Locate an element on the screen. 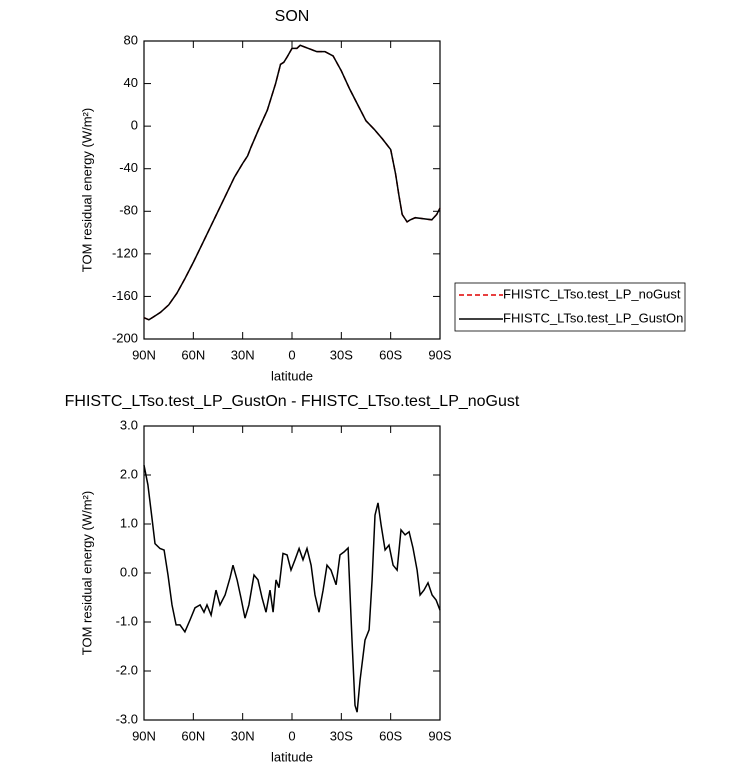 This screenshot has width=732, height=775. y-tick-label: 0 is located at coordinates (134, 125).